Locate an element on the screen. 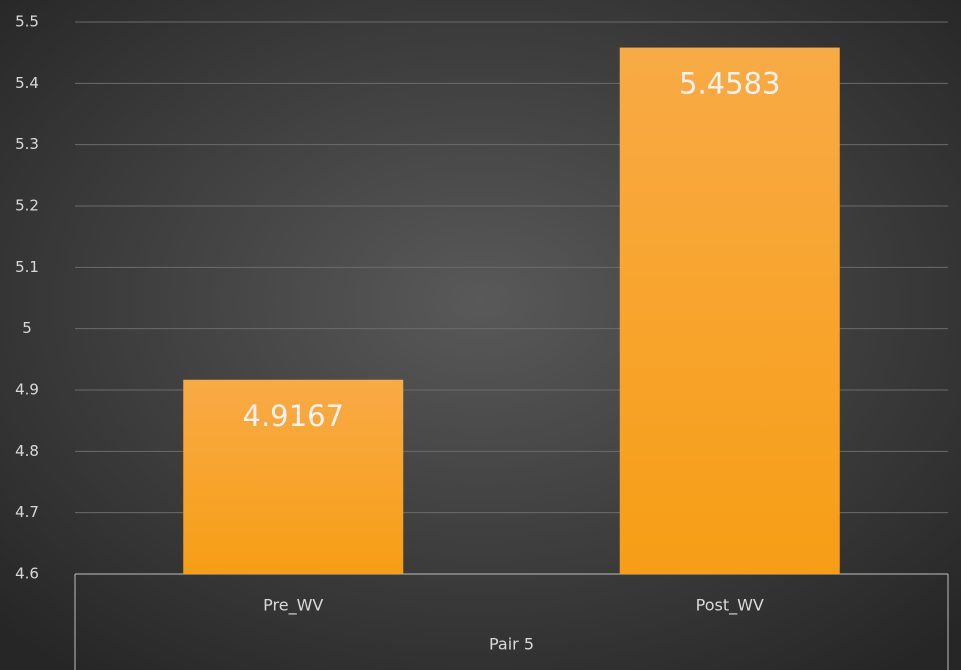 This screenshot has height=670, width=961. bar is located at coordinates (293, 476).